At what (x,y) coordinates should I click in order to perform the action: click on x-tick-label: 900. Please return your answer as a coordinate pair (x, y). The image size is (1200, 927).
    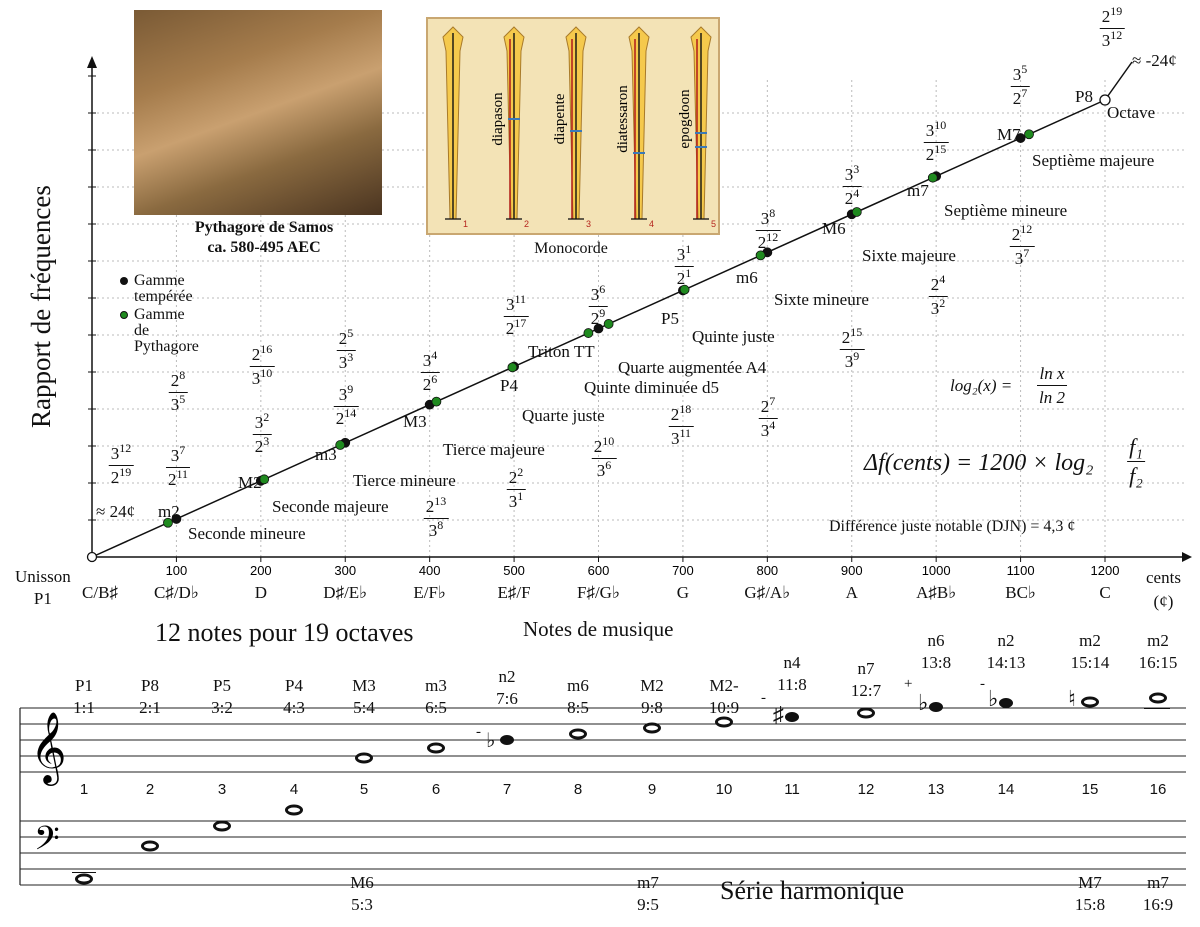
    Looking at the image, I should click on (852, 570).